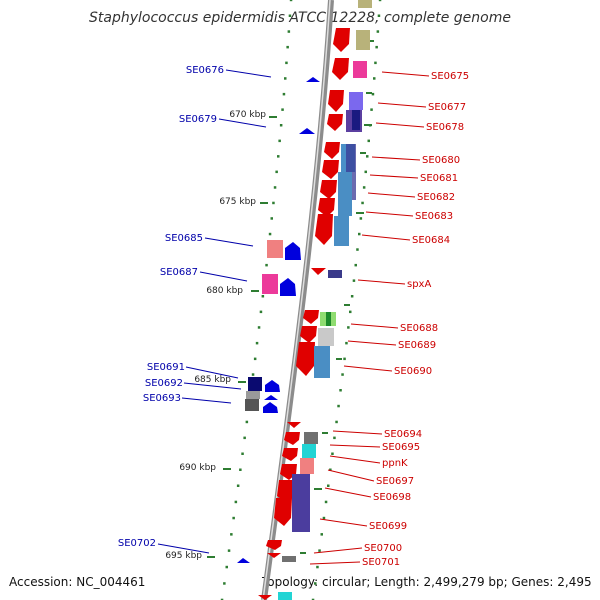 This screenshot has height=600, width=600. What do you see at coordinates (395, 463) in the screenshot?
I see `gene-label: ppnK` at bounding box center [395, 463].